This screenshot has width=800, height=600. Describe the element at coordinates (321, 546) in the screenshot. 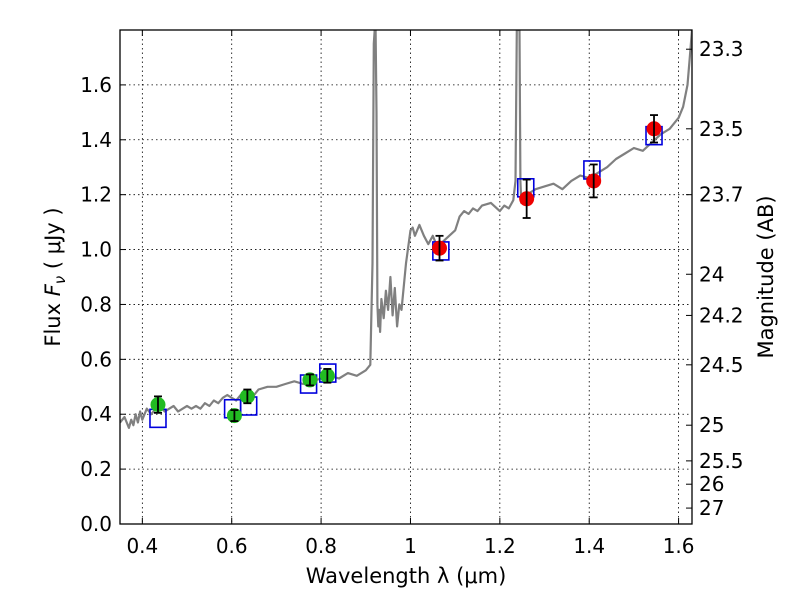

I see `x-tick-label: 0.8` at that location.